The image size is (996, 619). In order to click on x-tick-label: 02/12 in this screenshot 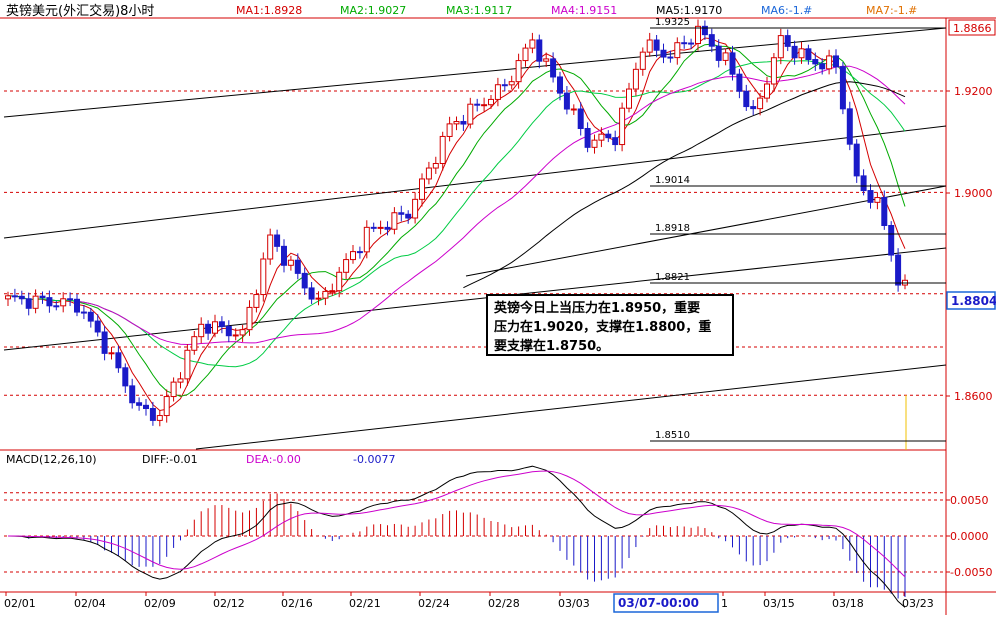, I will do `click(229, 603)`.